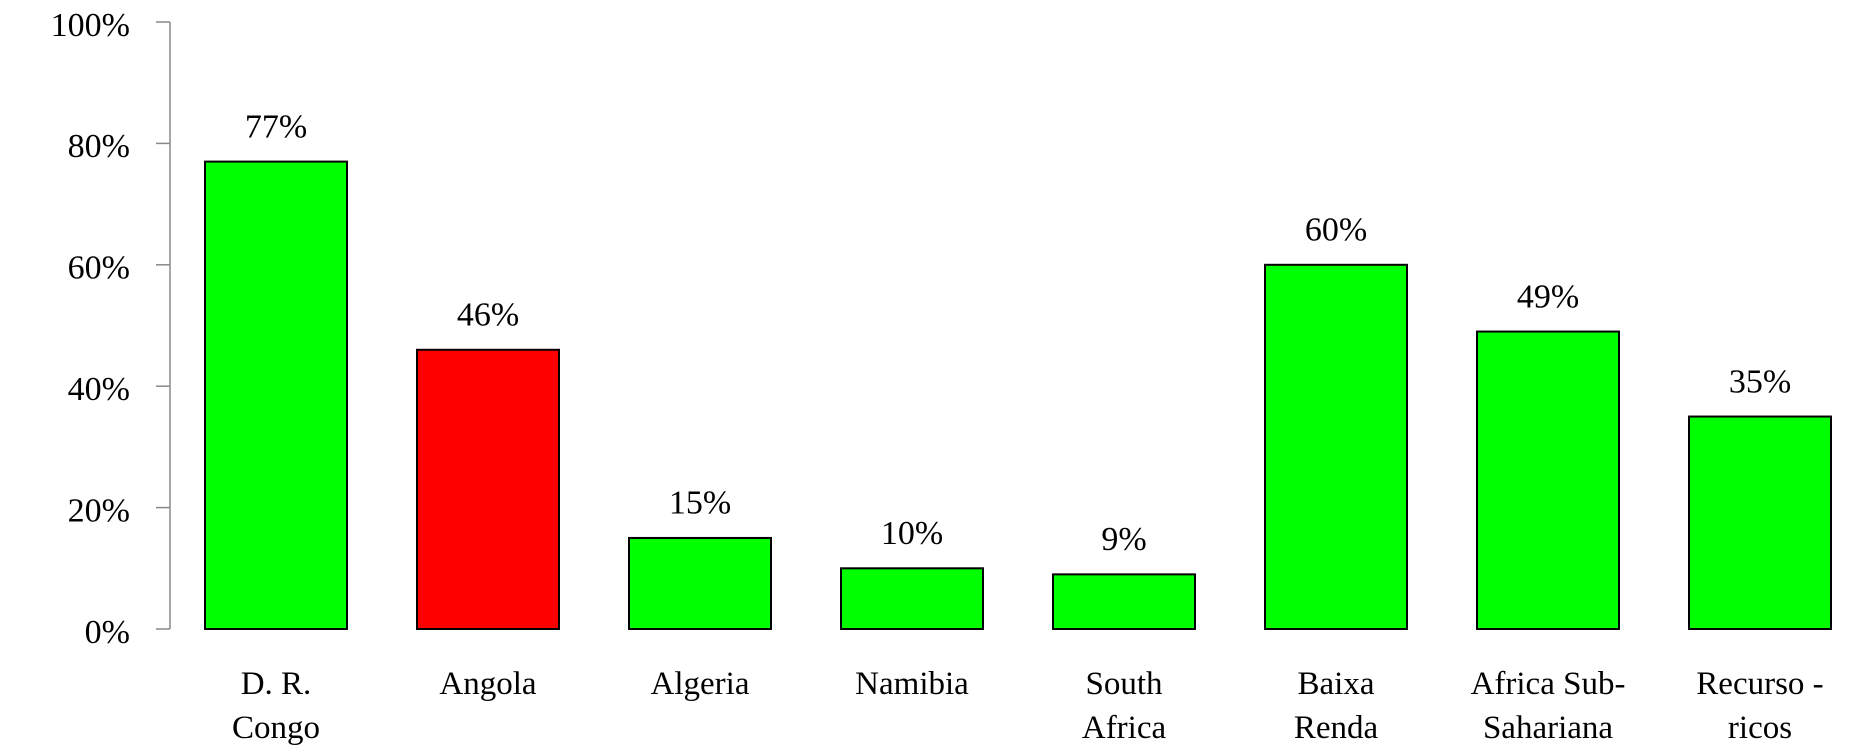 The image size is (1858, 746). What do you see at coordinates (1336, 706) in the screenshot?
I see `x-tick-label: Baixa Renda` at bounding box center [1336, 706].